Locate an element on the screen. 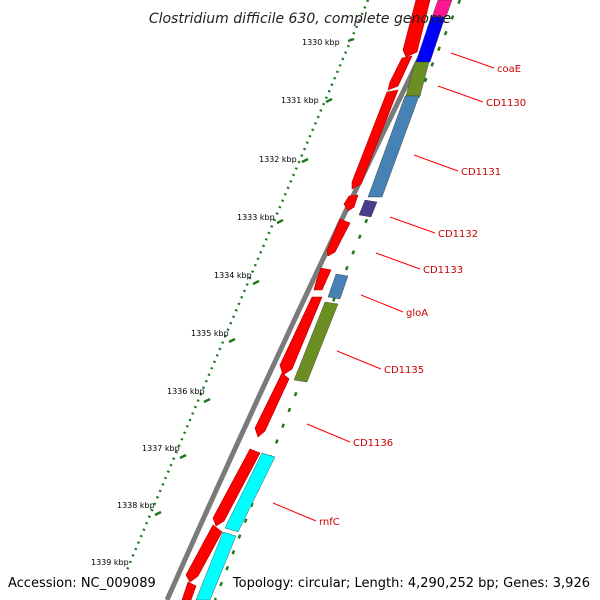  kbp-label: 1330 kbp is located at coordinates (321, 42).